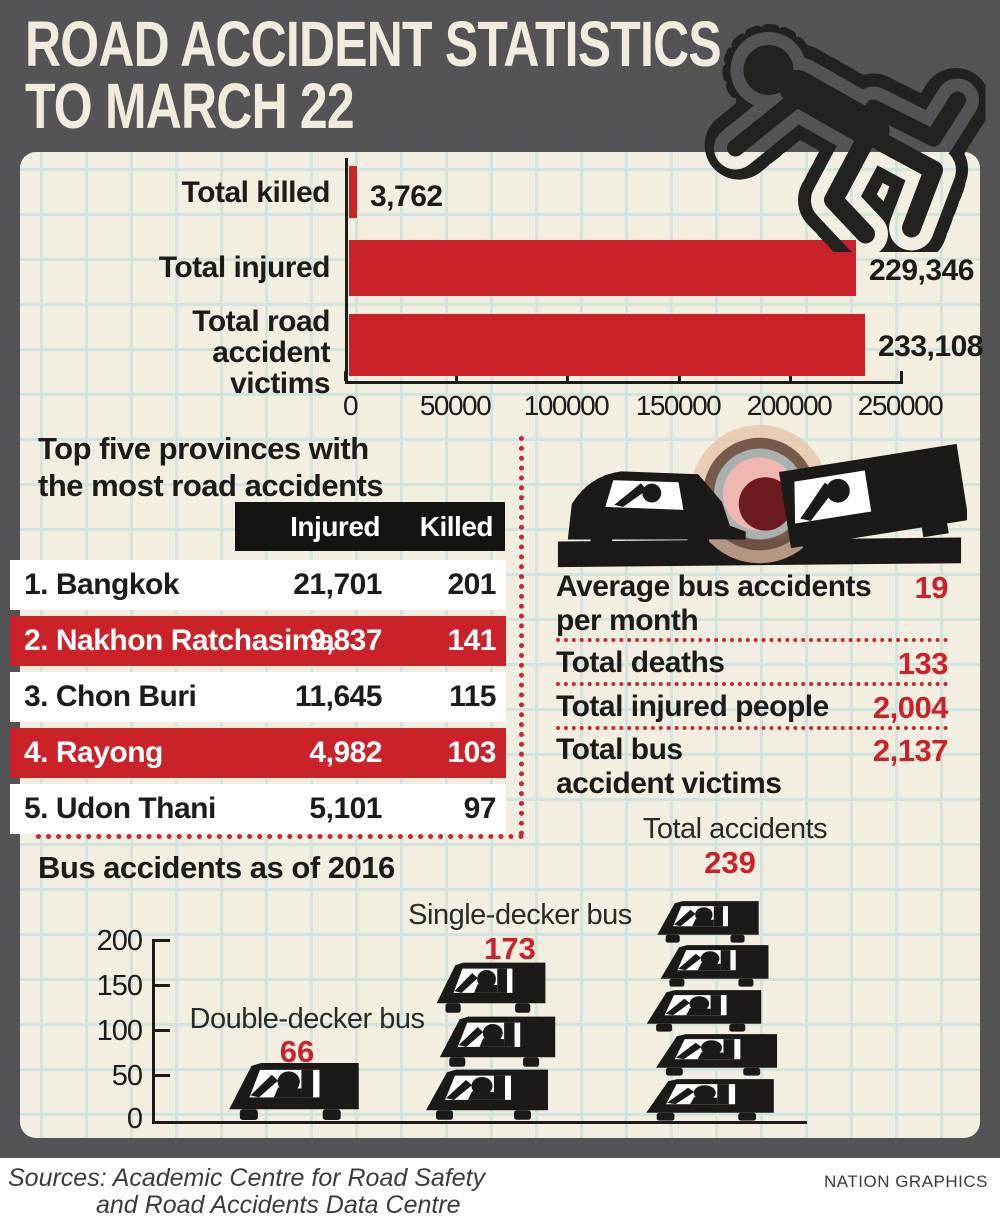 Image resolution: width=1000 pixels, height=1219 pixels. I want to click on bus-stack-single-decker, so click(493, 1040).